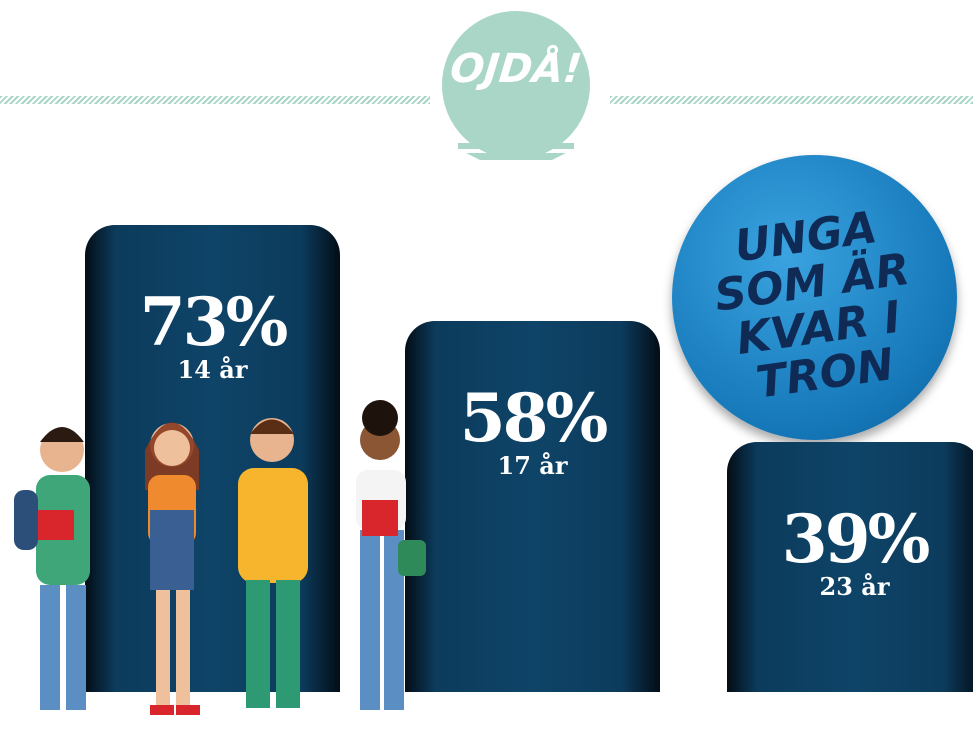  I want to click on category-label: 17 år, so click(532, 465).